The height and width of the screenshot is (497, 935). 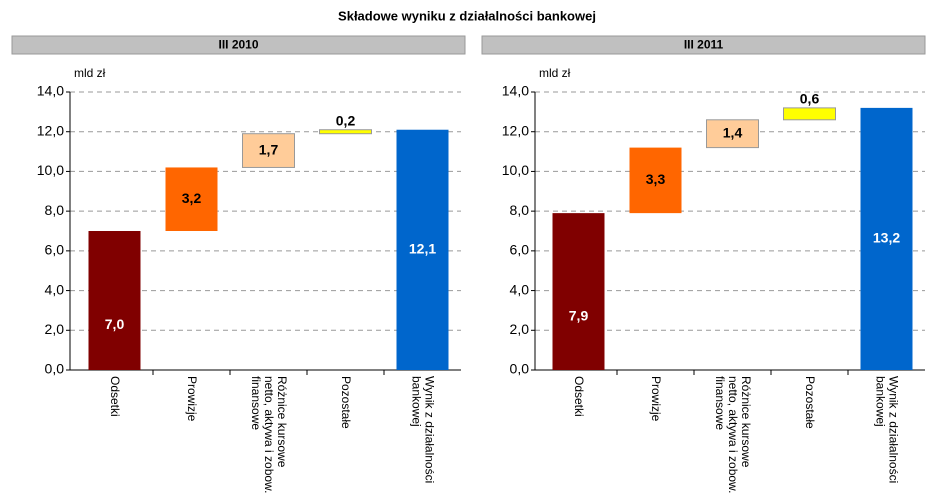 What do you see at coordinates (346, 120) in the screenshot?
I see `data-label: 0,2` at bounding box center [346, 120].